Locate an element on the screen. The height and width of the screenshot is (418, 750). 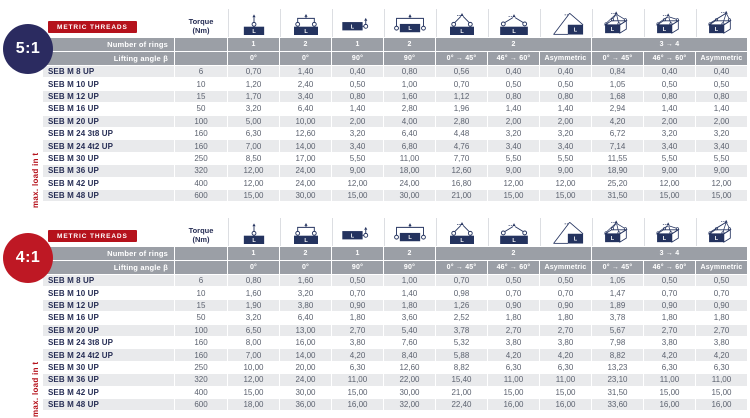
load-value: 1,60 is located at coordinates (253, 293).